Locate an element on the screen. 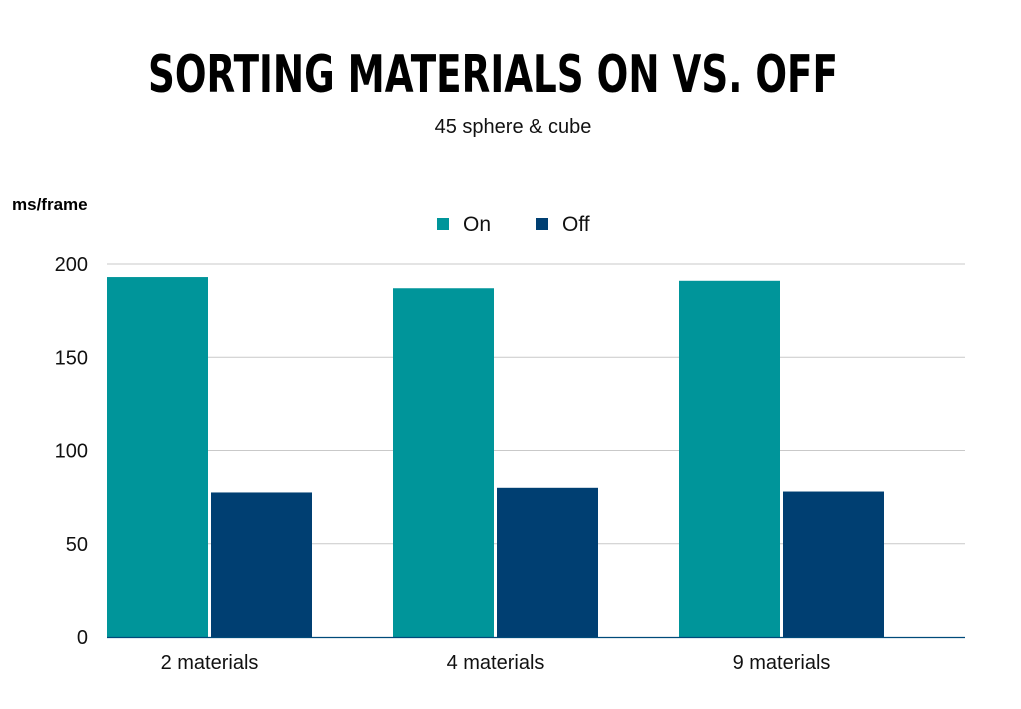 The image size is (1021, 709). y-tick-label: 50 is located at coordinates (77, 545).